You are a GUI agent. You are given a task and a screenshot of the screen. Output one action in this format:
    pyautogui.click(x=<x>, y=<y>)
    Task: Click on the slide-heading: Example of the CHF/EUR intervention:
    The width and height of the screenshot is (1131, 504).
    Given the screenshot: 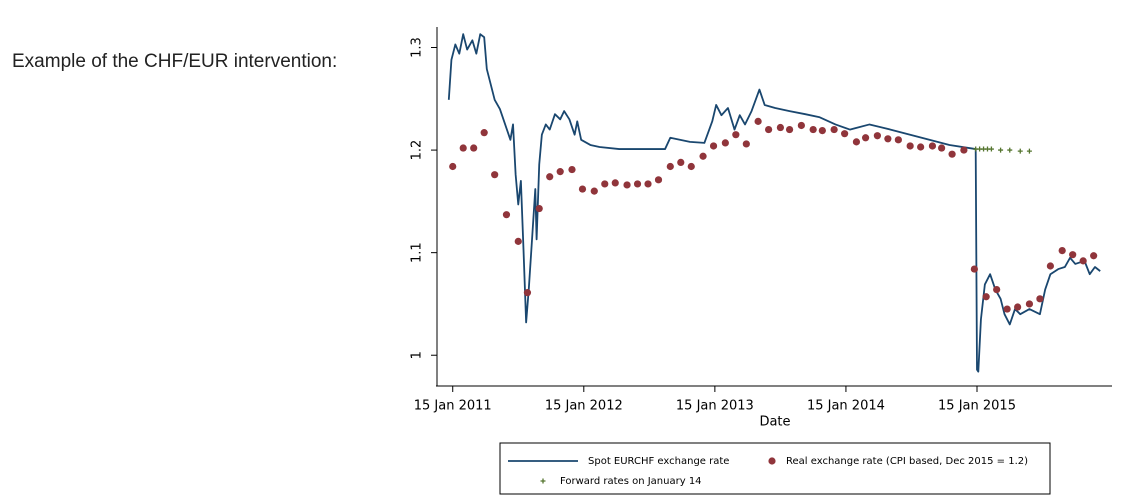 What is the action you would take?
    pyautogui.click(x=174, y=61)
    